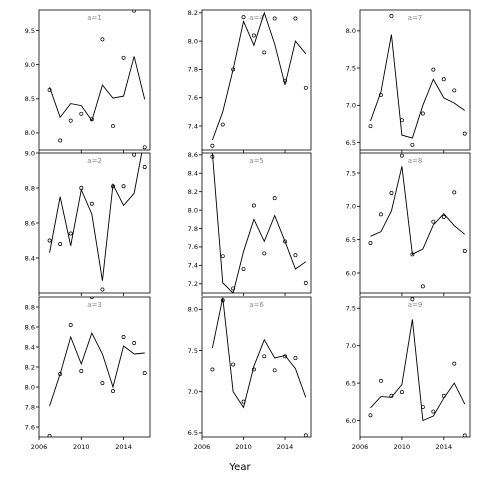 The image size is (480, 480). Describe the element at coordinates (39, 447) in the screenshot. I see `x-tick-label: 2006` at that location.